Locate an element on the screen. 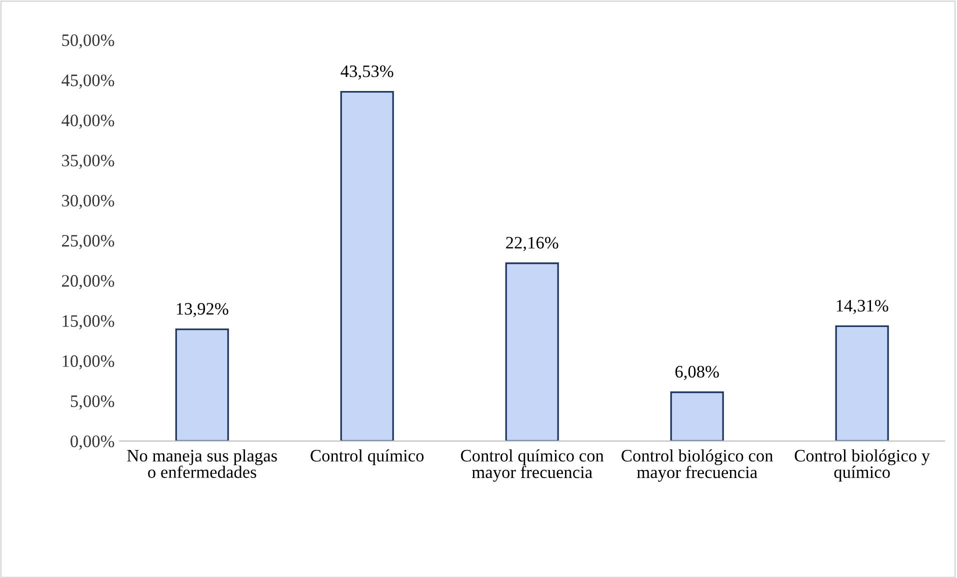 The image size is (957, 578). data-label: 22,16% is located at coordinates (532, 244).